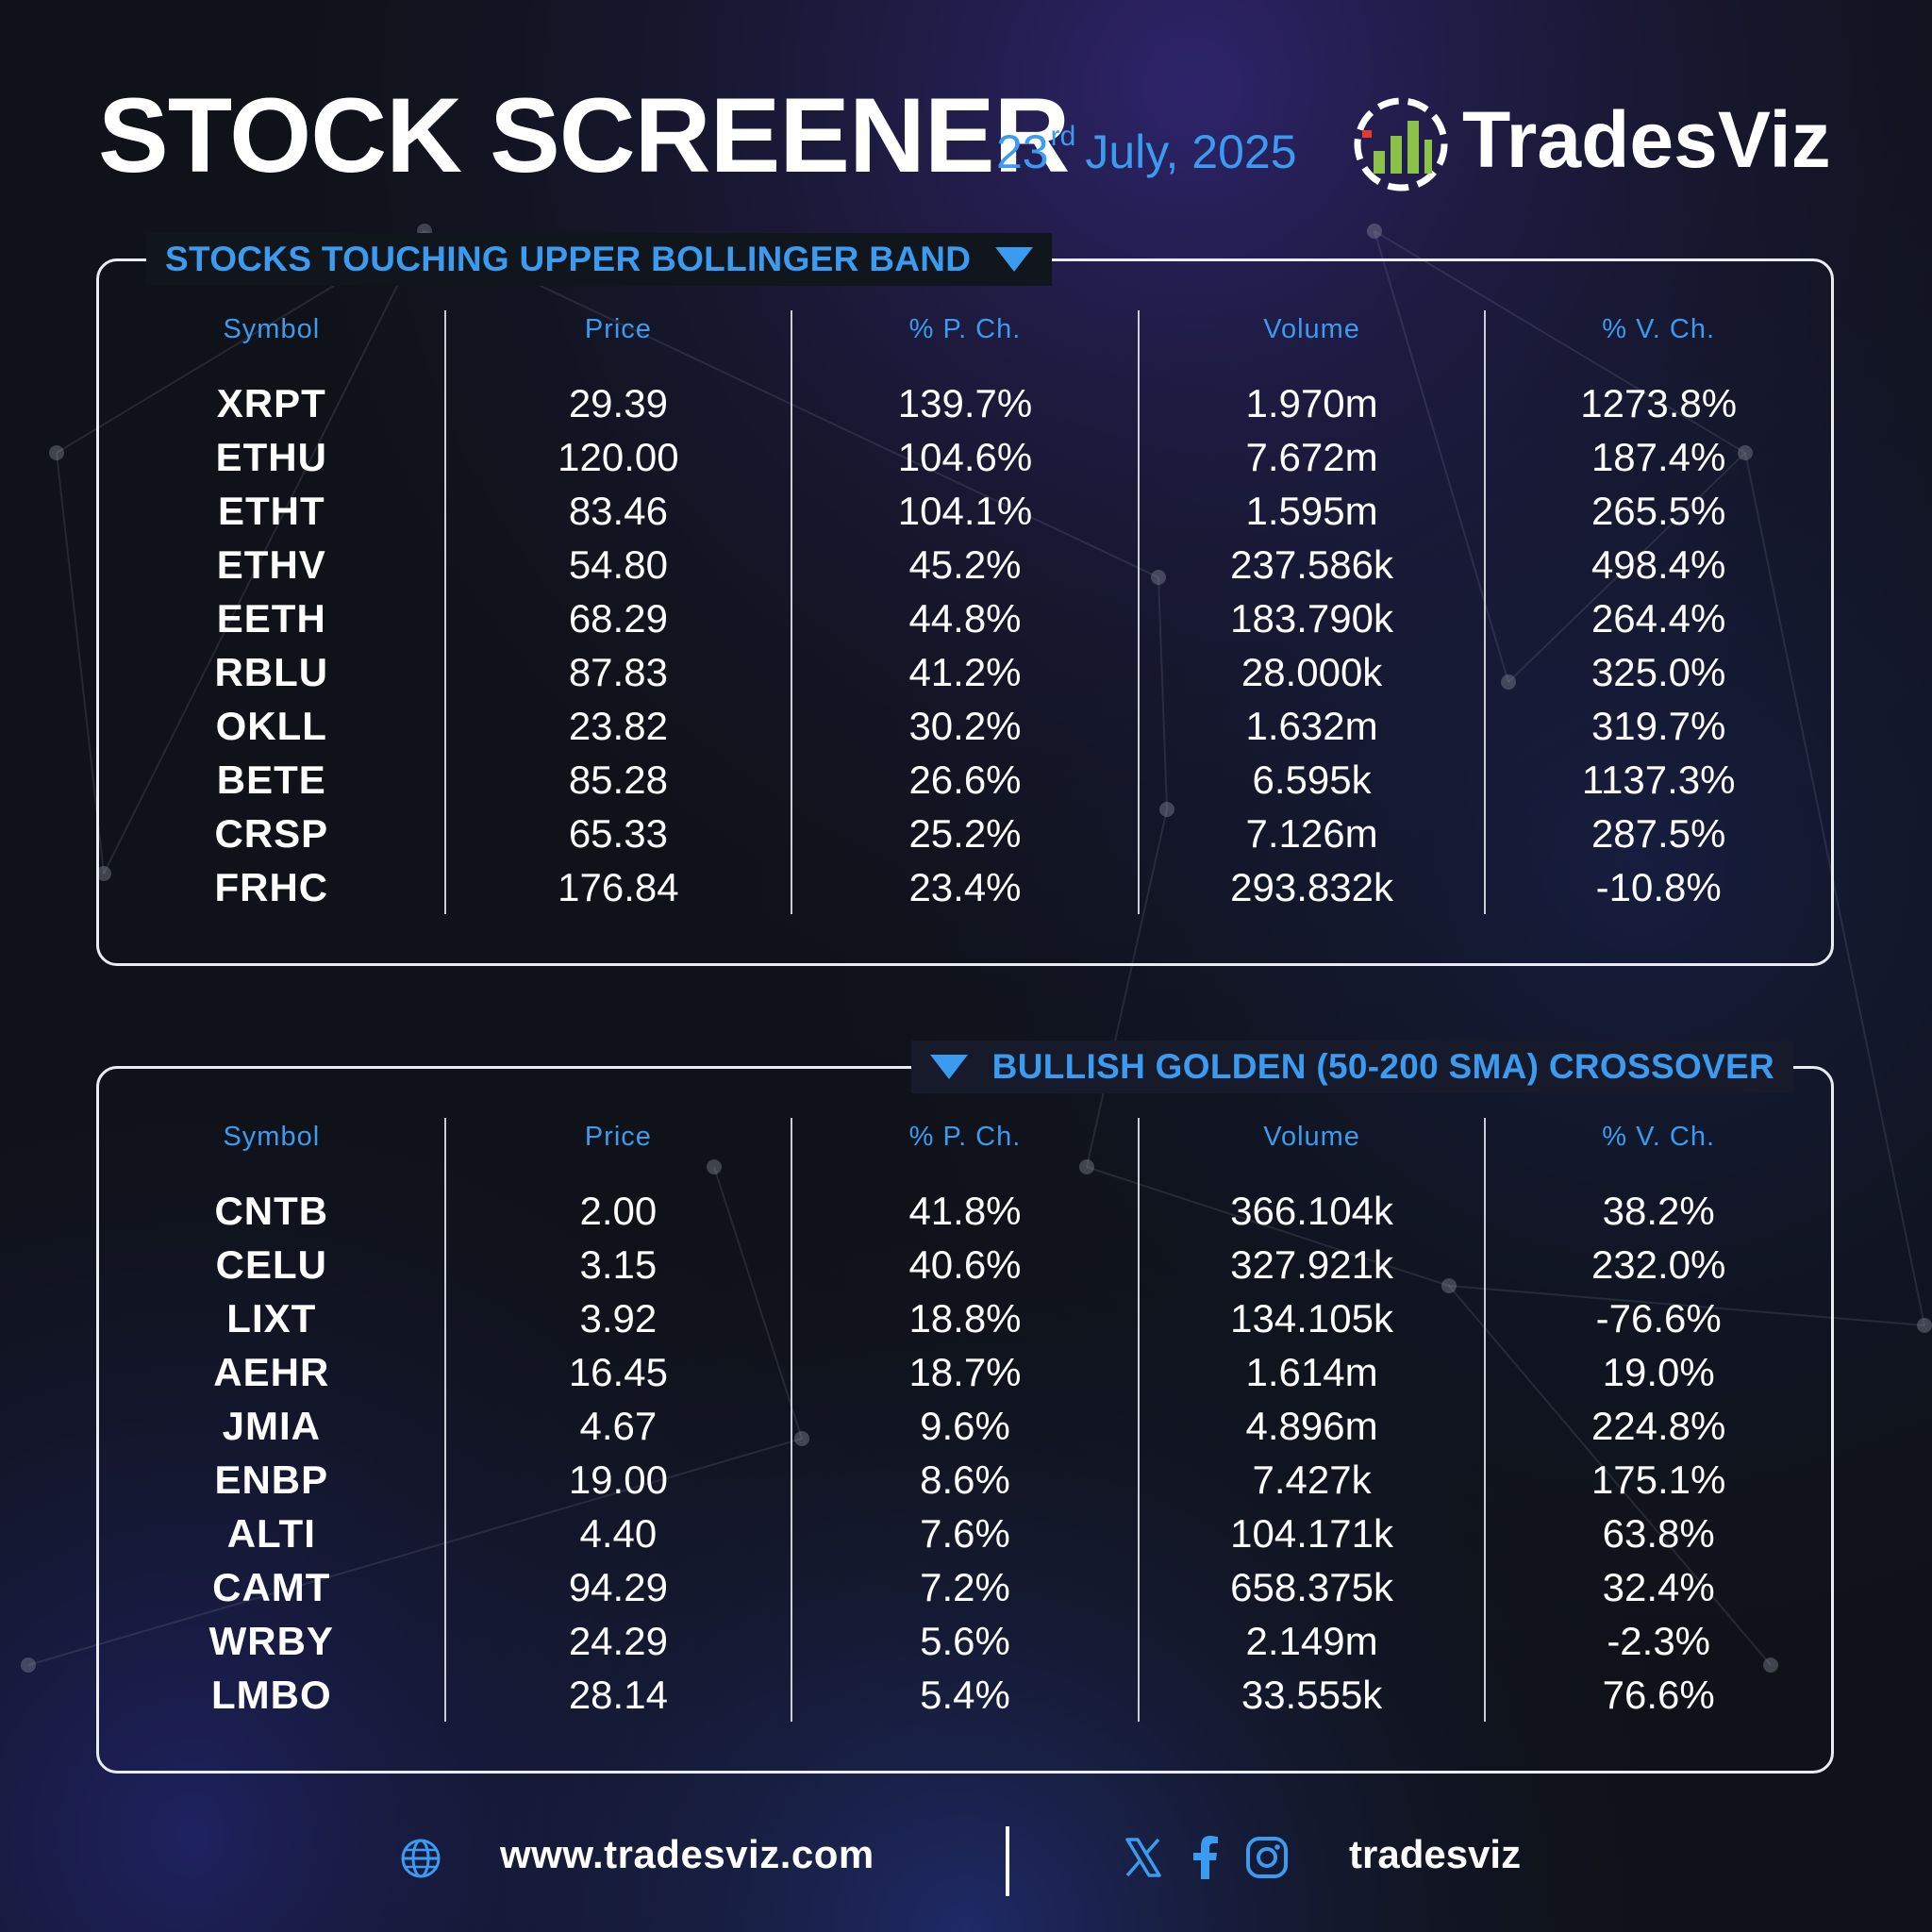 The width and height of the screenshot is (1932, 1932). What do you see at coordinates (1659, 1372) in the screenshot?
I see `volume-change-cell: 19.0%` at bounding box center [1659, 1372].